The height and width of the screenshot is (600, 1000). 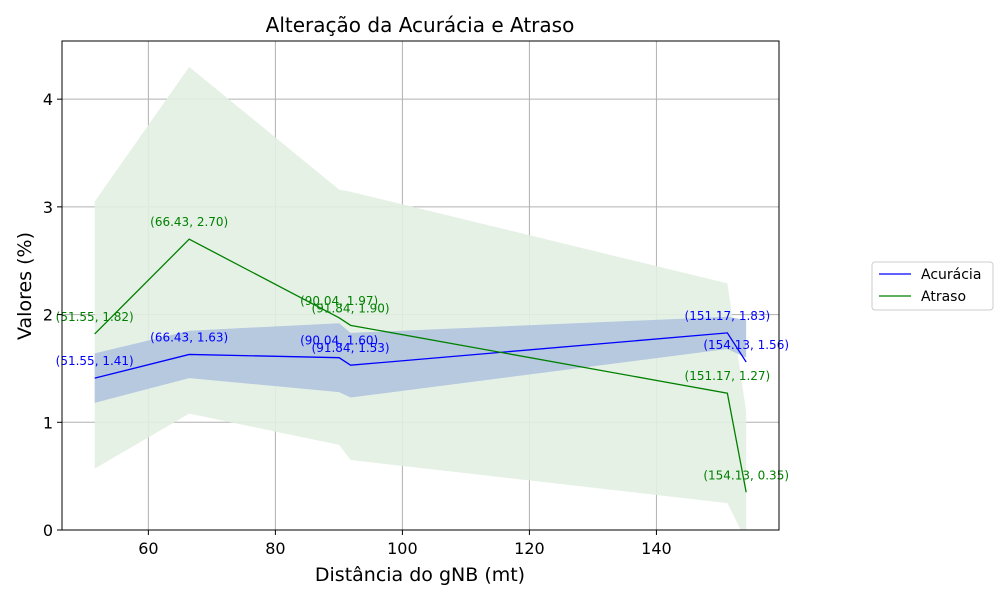 I want to click on y-tick-label: 0, so click(x=48, y=530).